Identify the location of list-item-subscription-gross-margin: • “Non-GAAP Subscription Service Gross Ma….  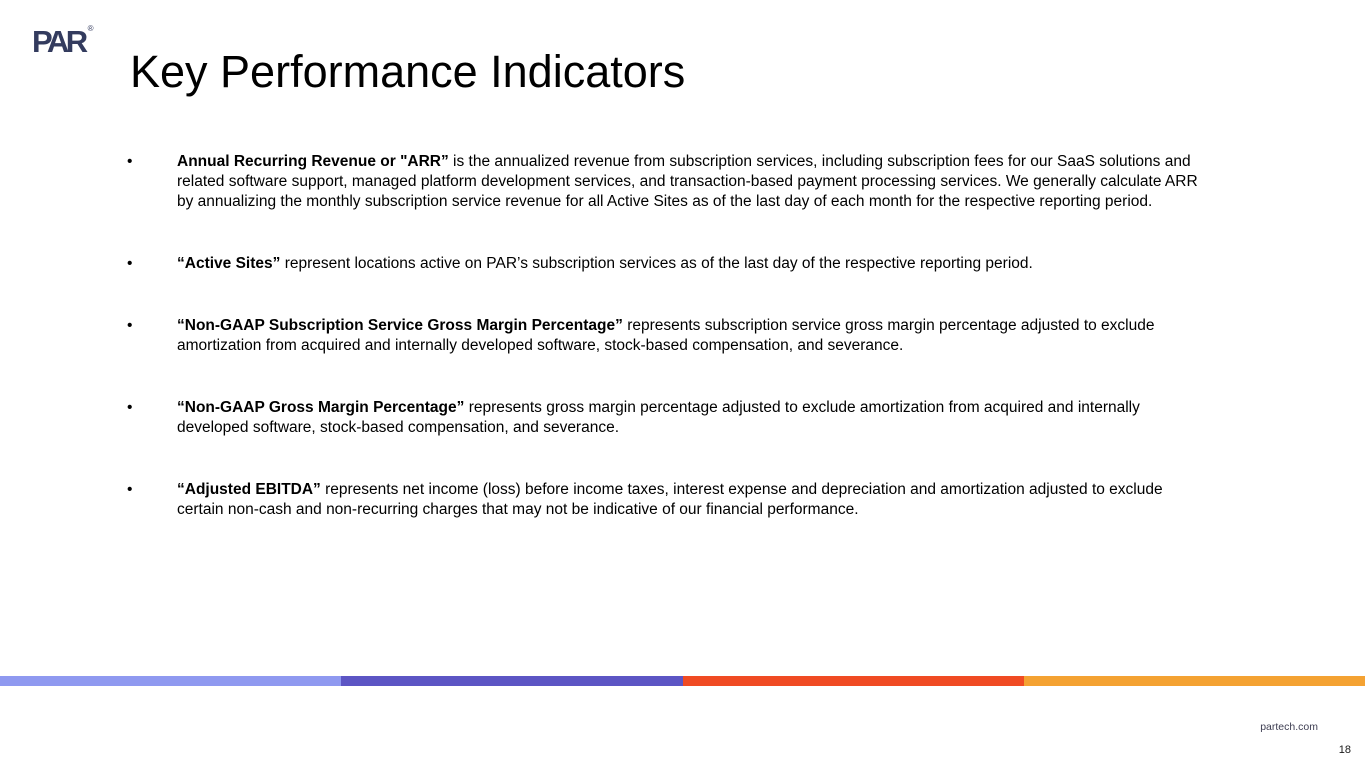
(668, 336).